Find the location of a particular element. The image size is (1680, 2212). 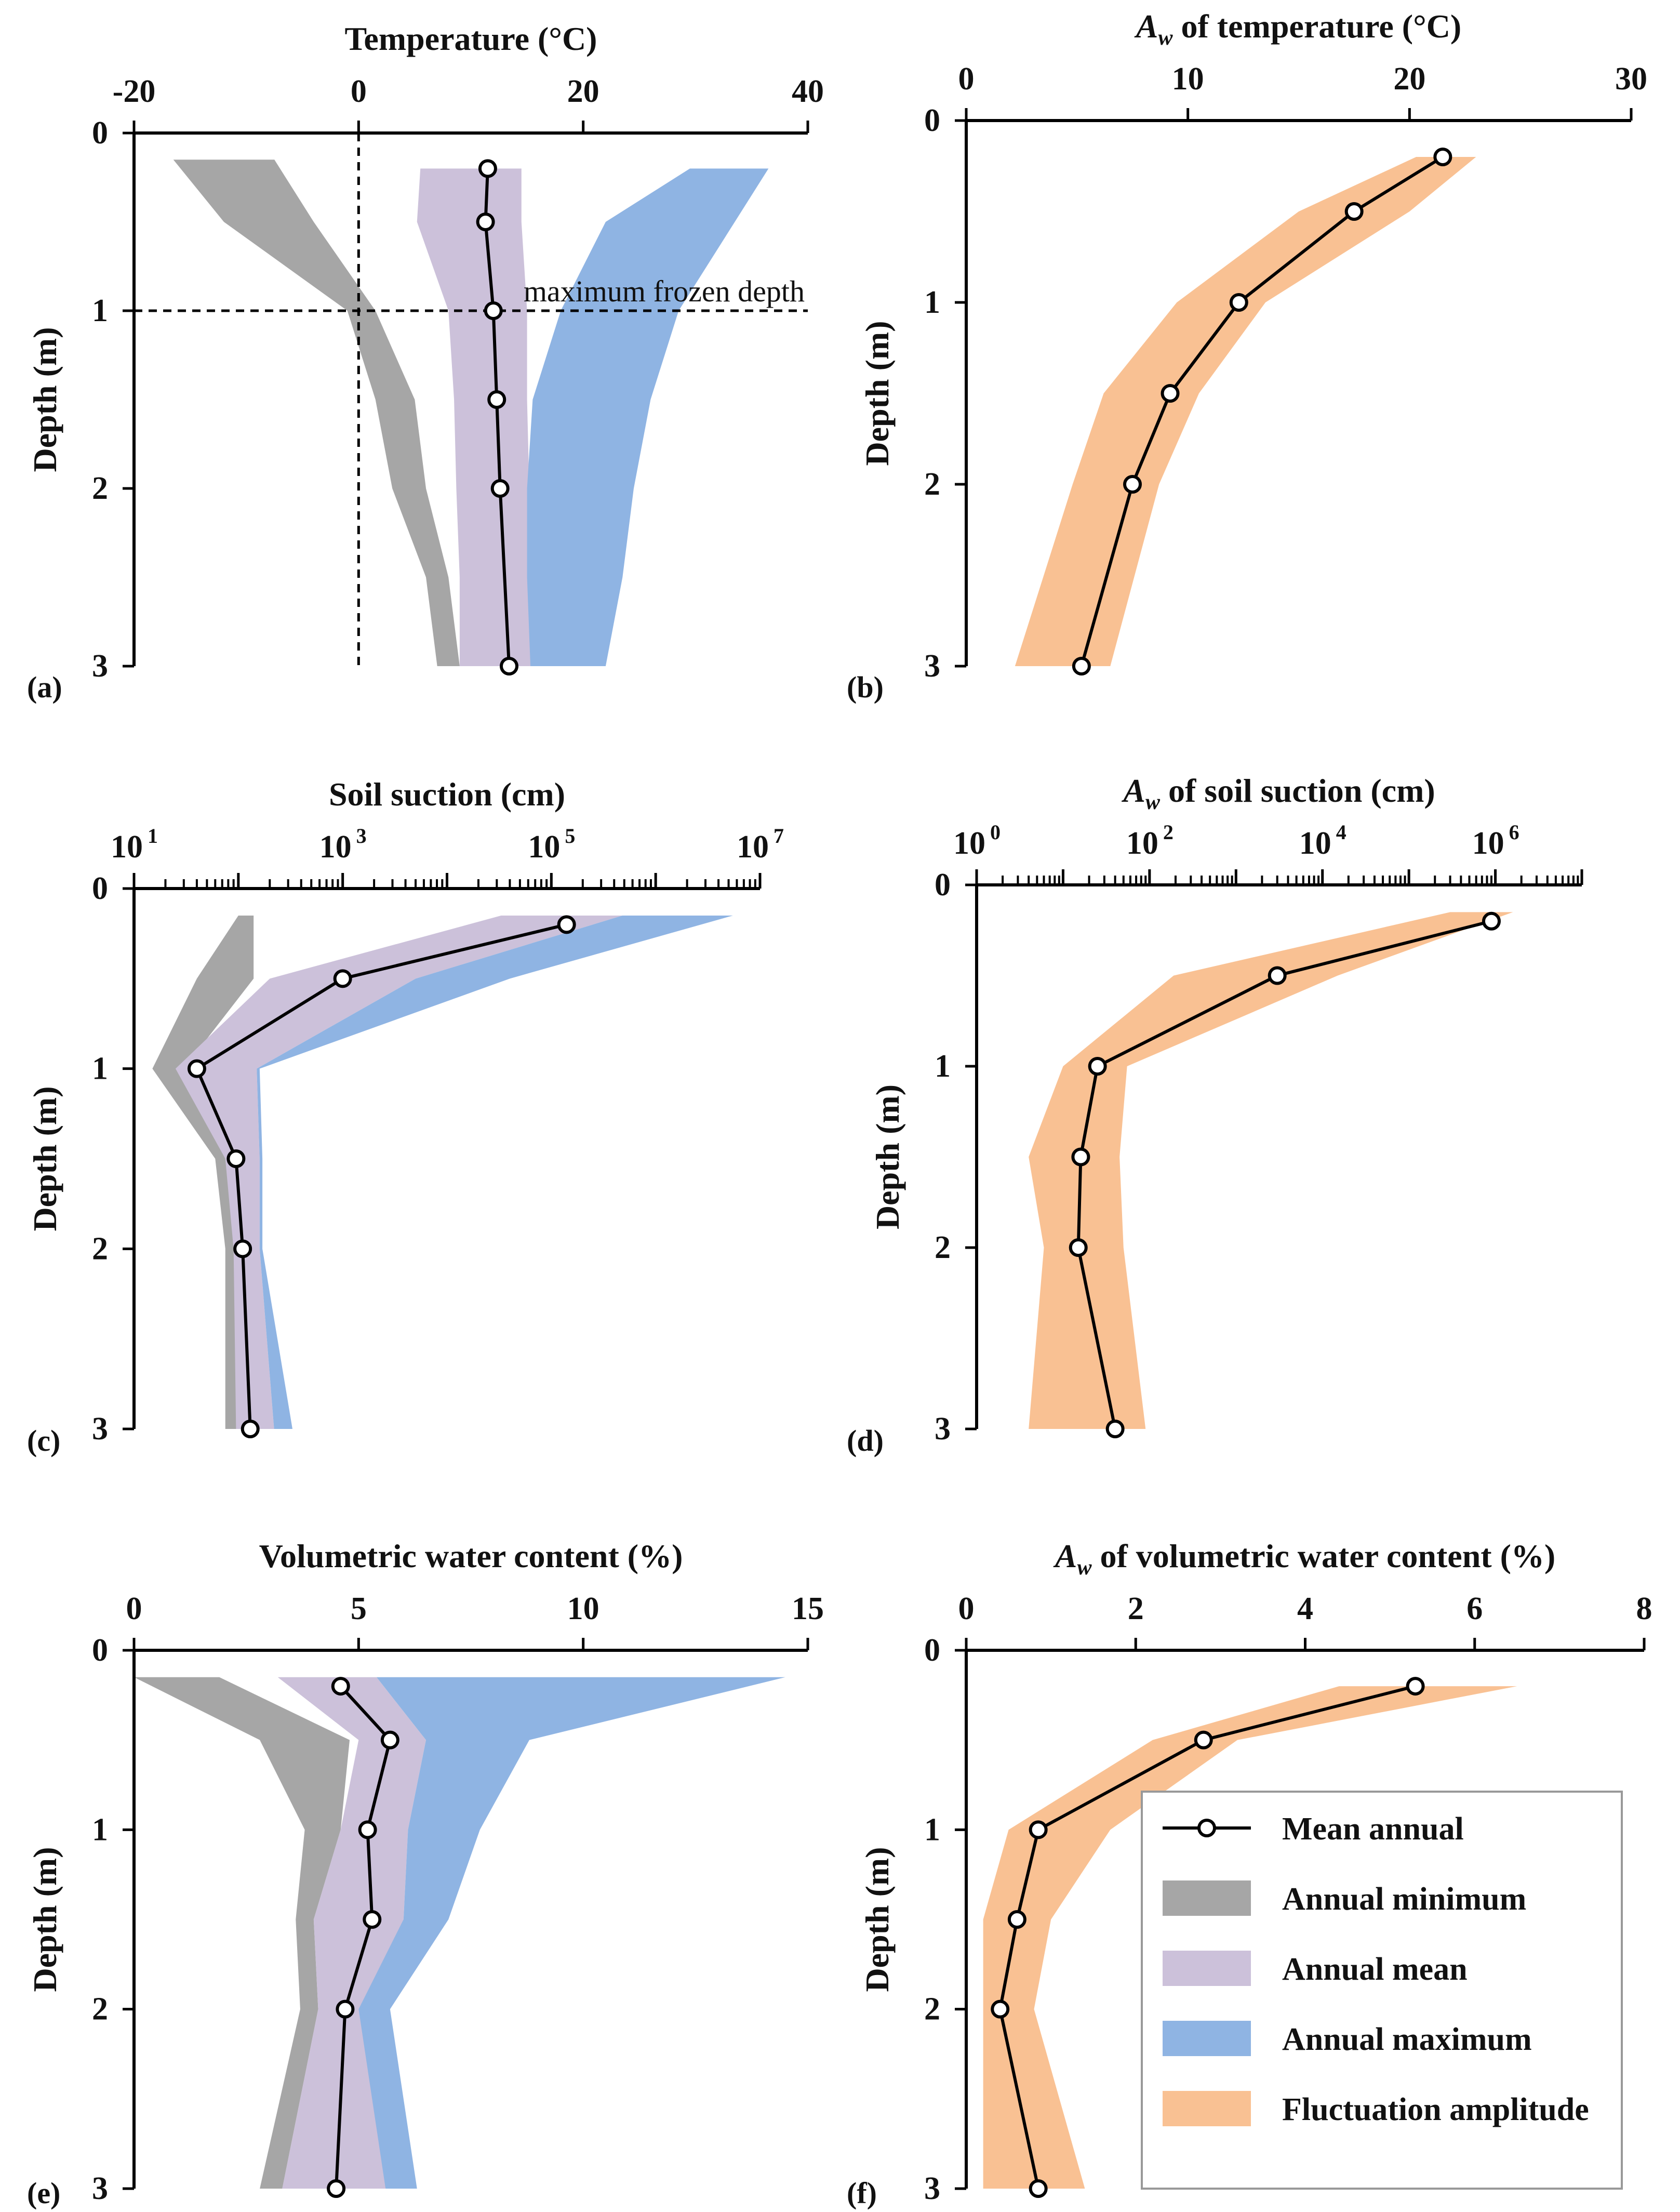

x-axis-title: Soil suction (cm) is located at coordinates (447, 794).